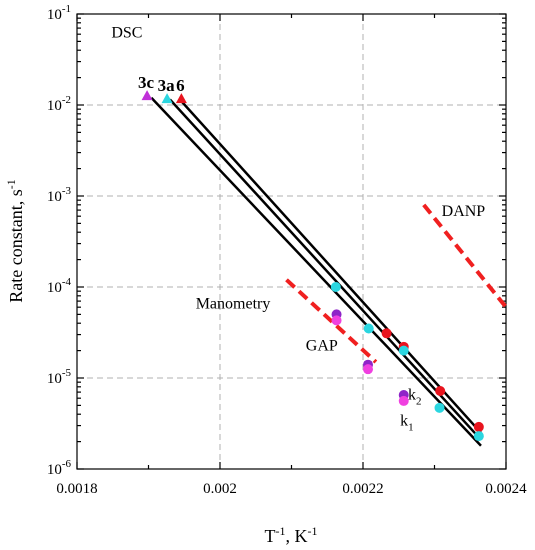 This screenshot has height=550, width=535. I want to click on y-axis-label: Rate constant, s-1, so click(15, 240).